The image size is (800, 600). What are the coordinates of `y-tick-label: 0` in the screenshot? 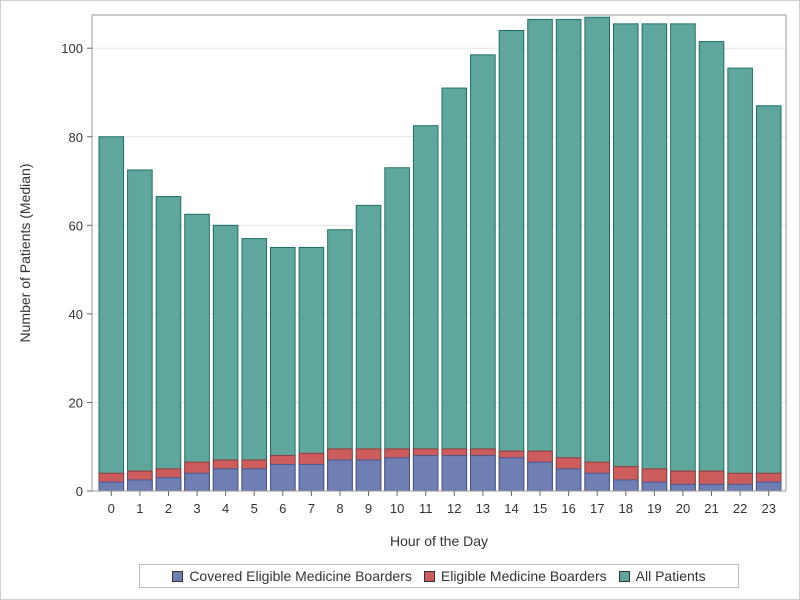 It's located at (79, 491).